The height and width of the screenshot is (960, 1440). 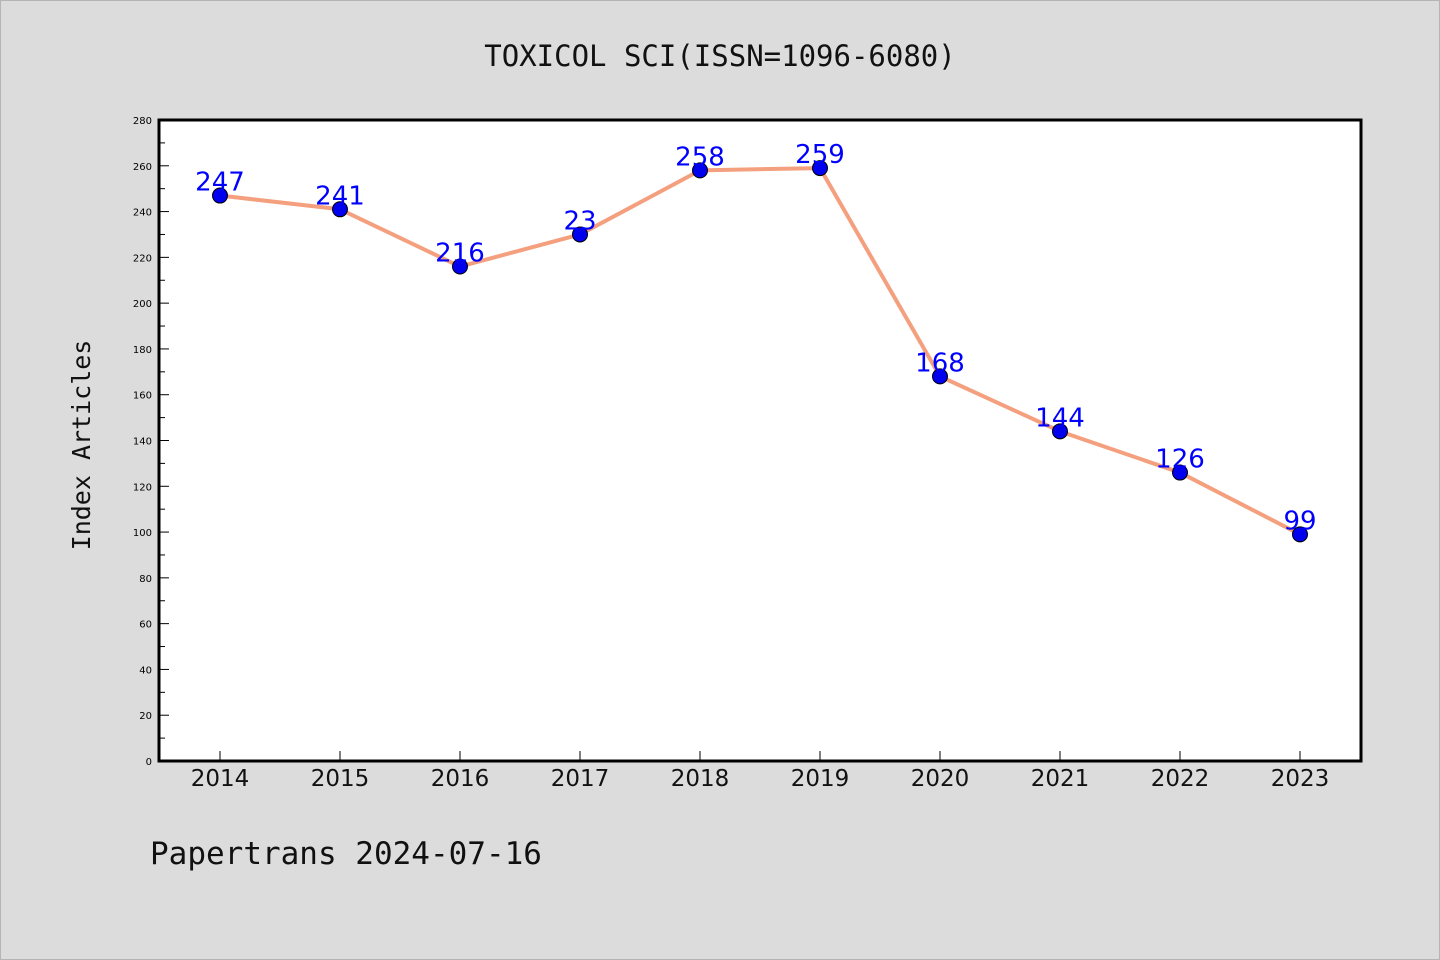 I want to click on x-tick-label: 2019, so click(x=820, y=779).